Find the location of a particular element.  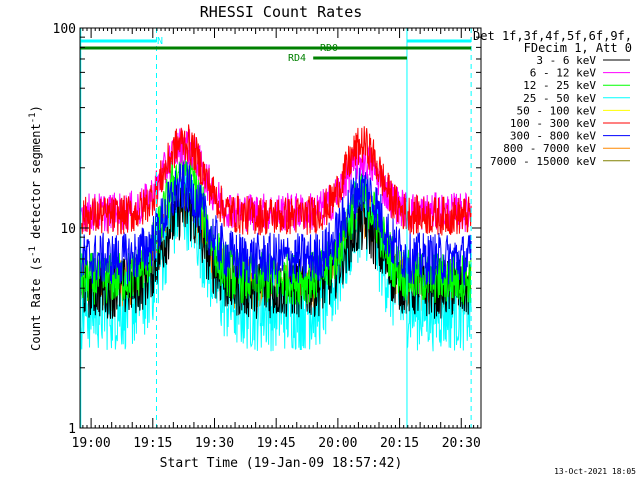

x-tick-label-1900: 19:00 is located at coordinates (91, 443).